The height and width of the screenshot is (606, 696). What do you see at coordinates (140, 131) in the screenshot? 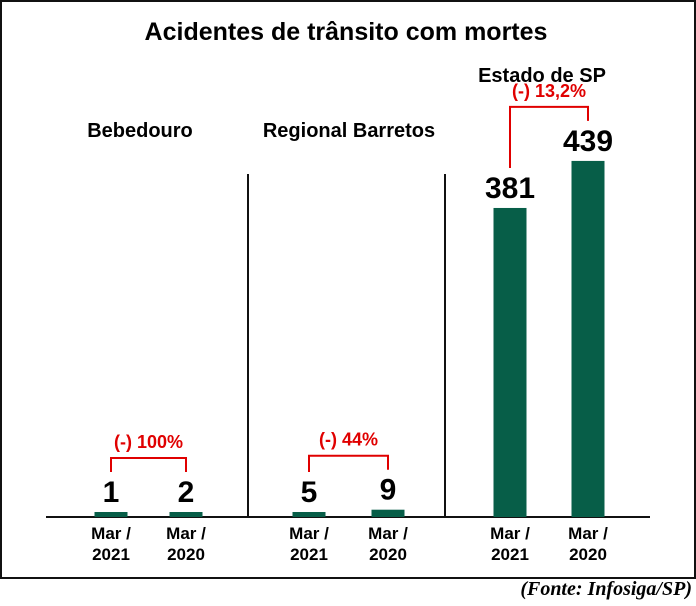
I see `panel-title: Bebedouro` at bounding box center [140, 131].